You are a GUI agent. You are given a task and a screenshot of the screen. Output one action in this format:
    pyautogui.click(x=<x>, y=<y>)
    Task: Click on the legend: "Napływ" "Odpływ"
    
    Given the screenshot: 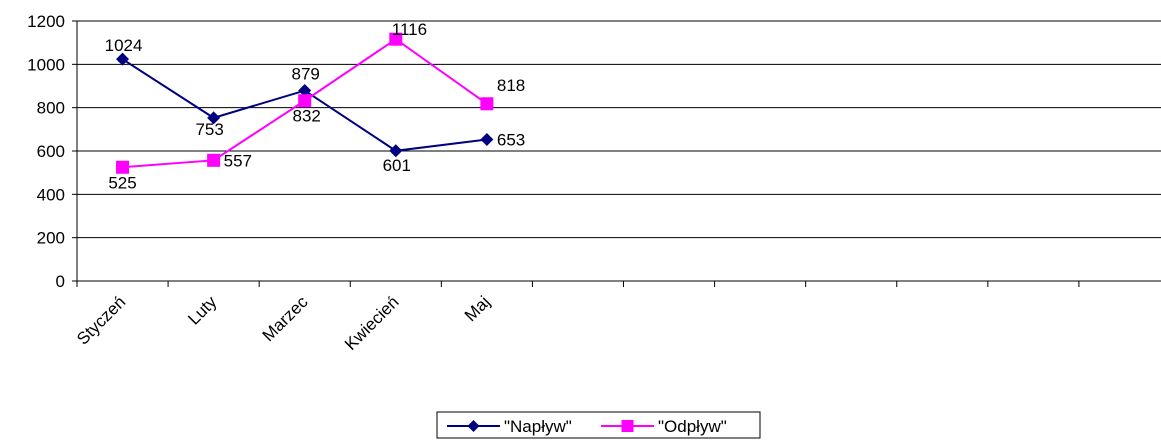 What is the action you would take?
    pyautogui.click(x=598, y=425)
    